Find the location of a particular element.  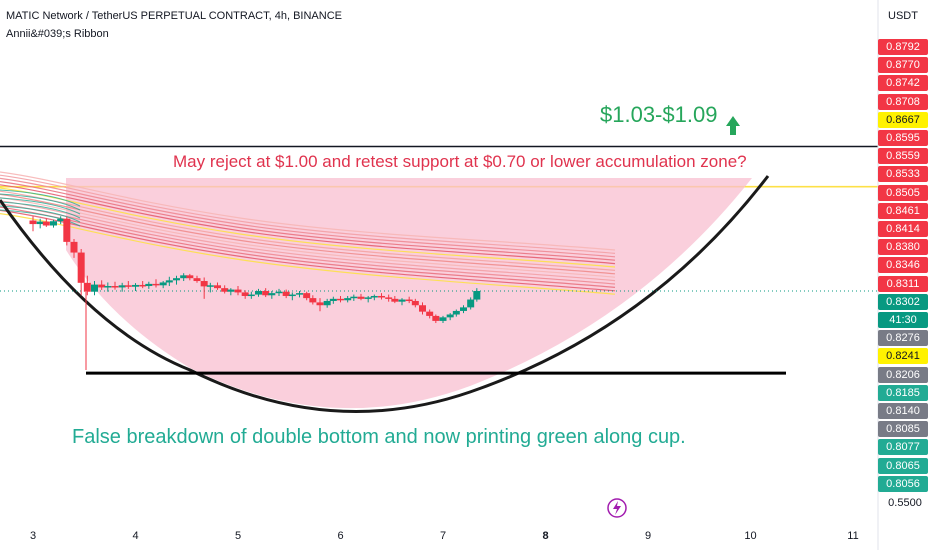

price-tag: 0.8065 is located at coordinates (903, 465).